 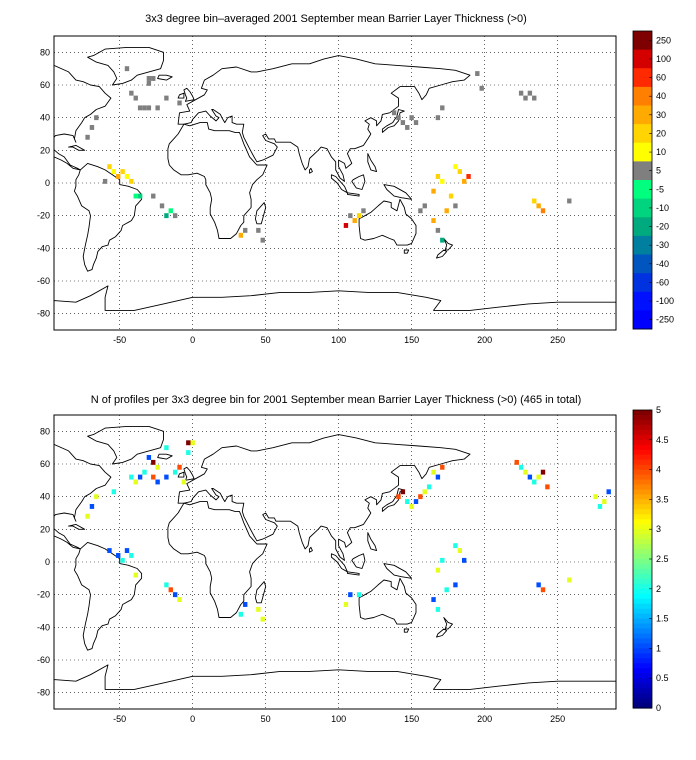 I want to click on x-tick-label: 50, so click(x=266, y=719).